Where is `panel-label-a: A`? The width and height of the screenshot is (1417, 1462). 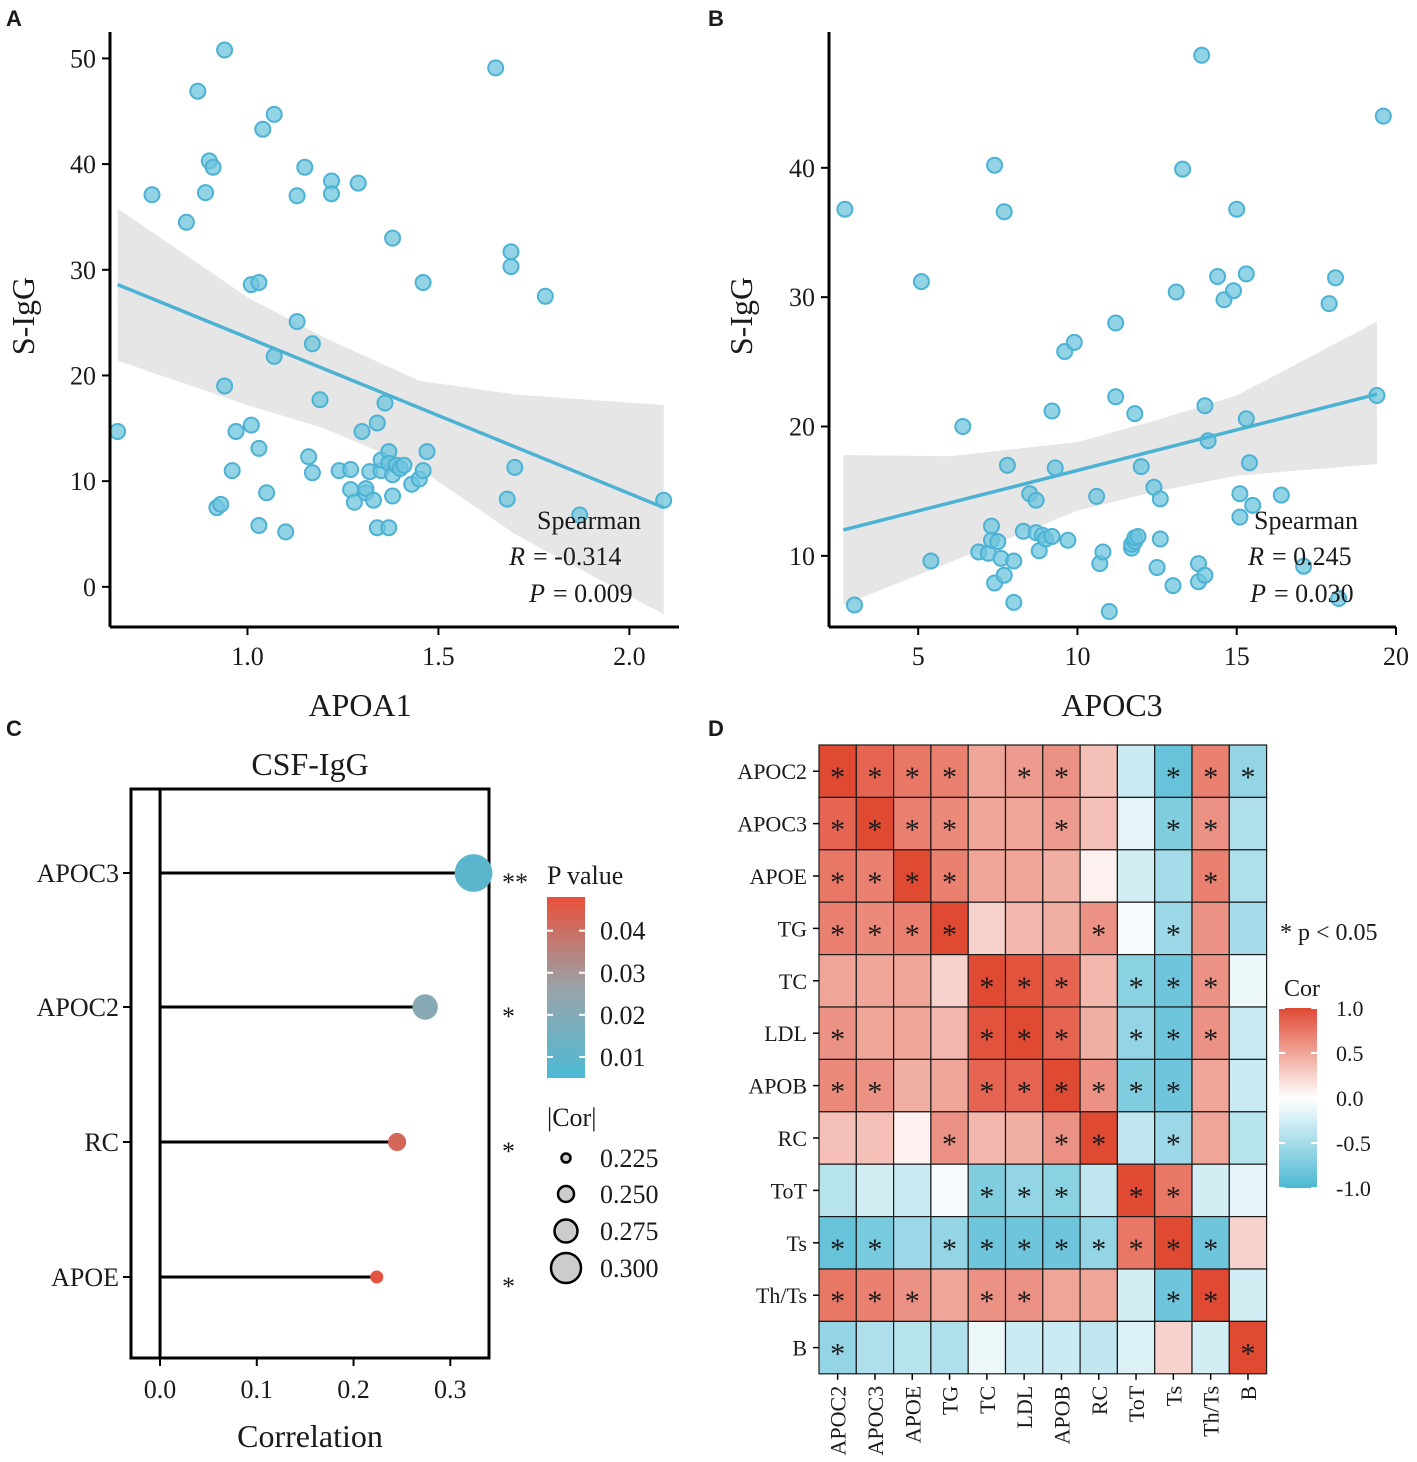
panel-label-a: A is located at coordinates (14, 18).